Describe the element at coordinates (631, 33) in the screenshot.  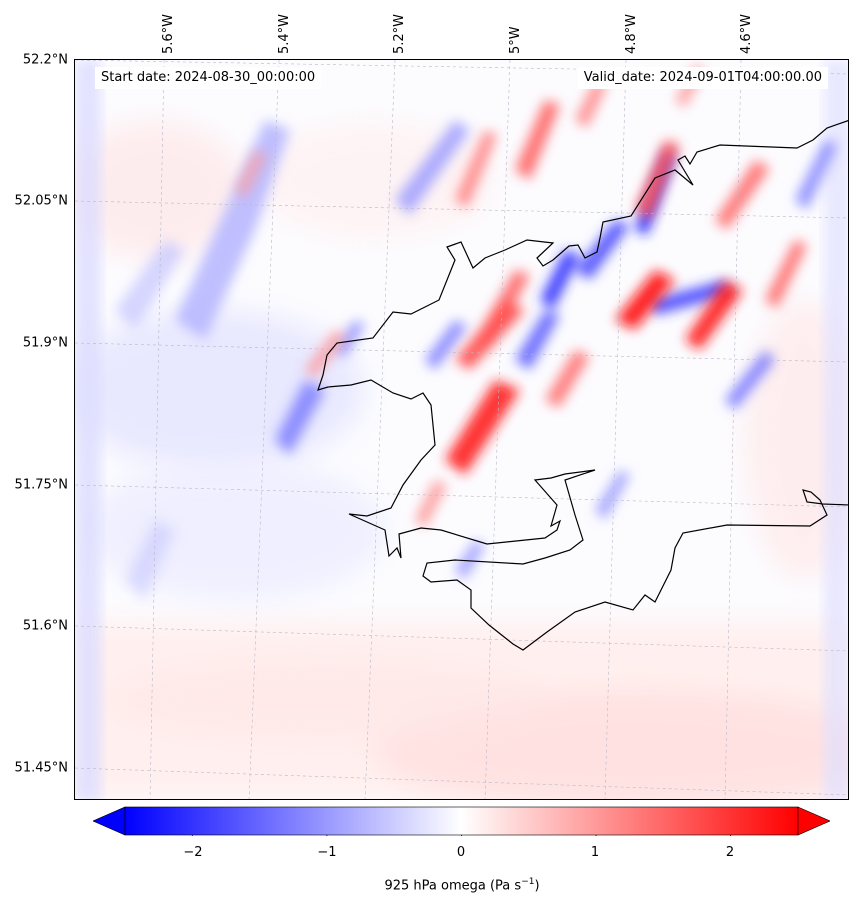
I see `lon-label-4-8w: 4.8°W` at that location.